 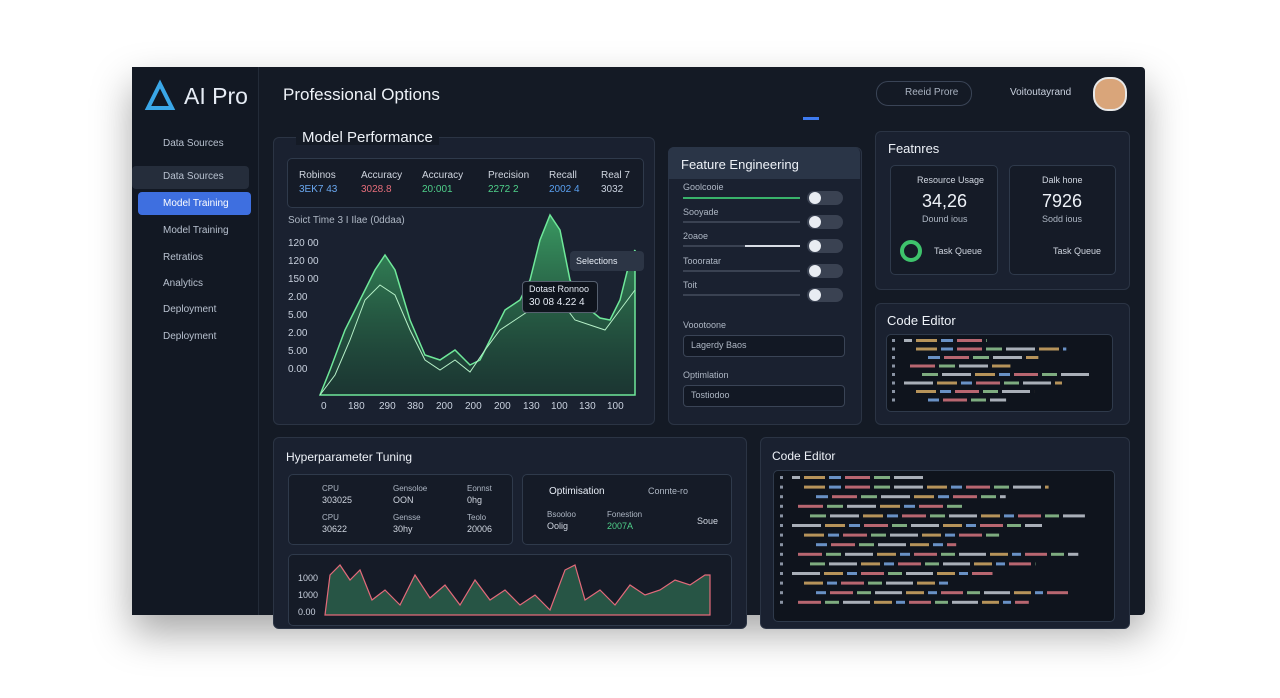 I want to click on search-box, so click(x=924, y=93).